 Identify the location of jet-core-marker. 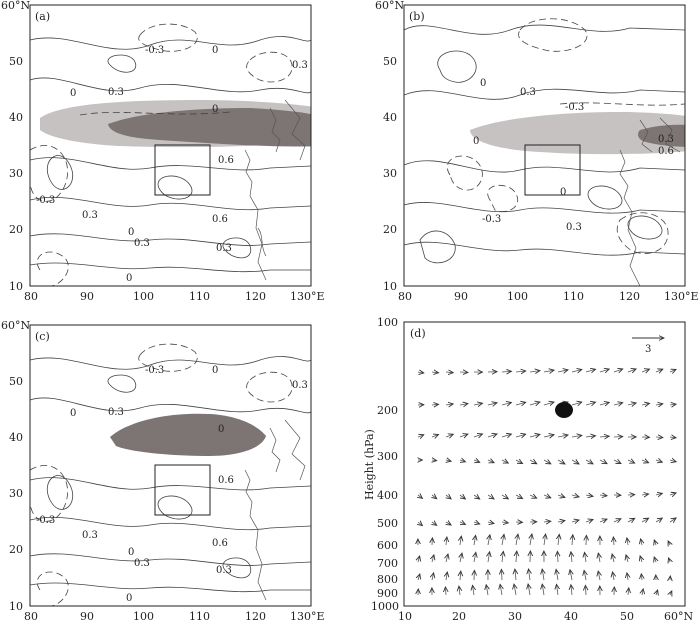
(564, 410).